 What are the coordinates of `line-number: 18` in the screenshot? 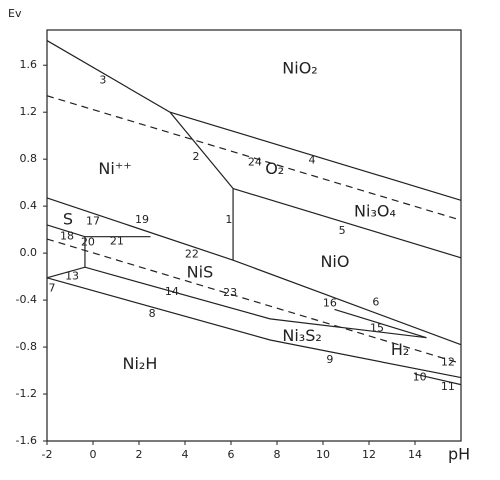 It's located at (67, 236).